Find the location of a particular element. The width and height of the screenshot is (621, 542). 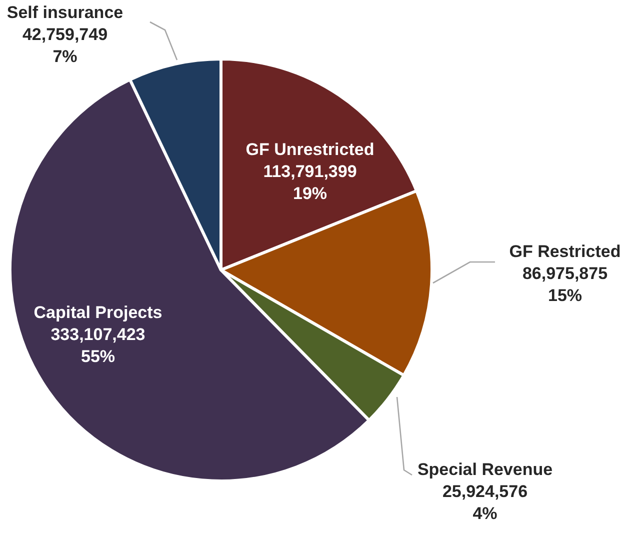

data-label: 113,791,399 19% is located at coordinates (310, 182).